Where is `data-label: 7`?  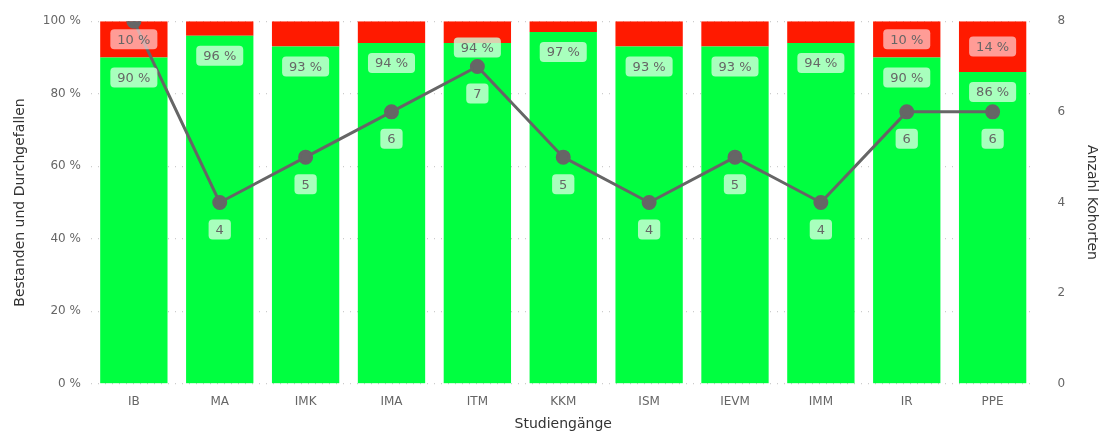 data-label: 7 is located at coordinates (477, 93).